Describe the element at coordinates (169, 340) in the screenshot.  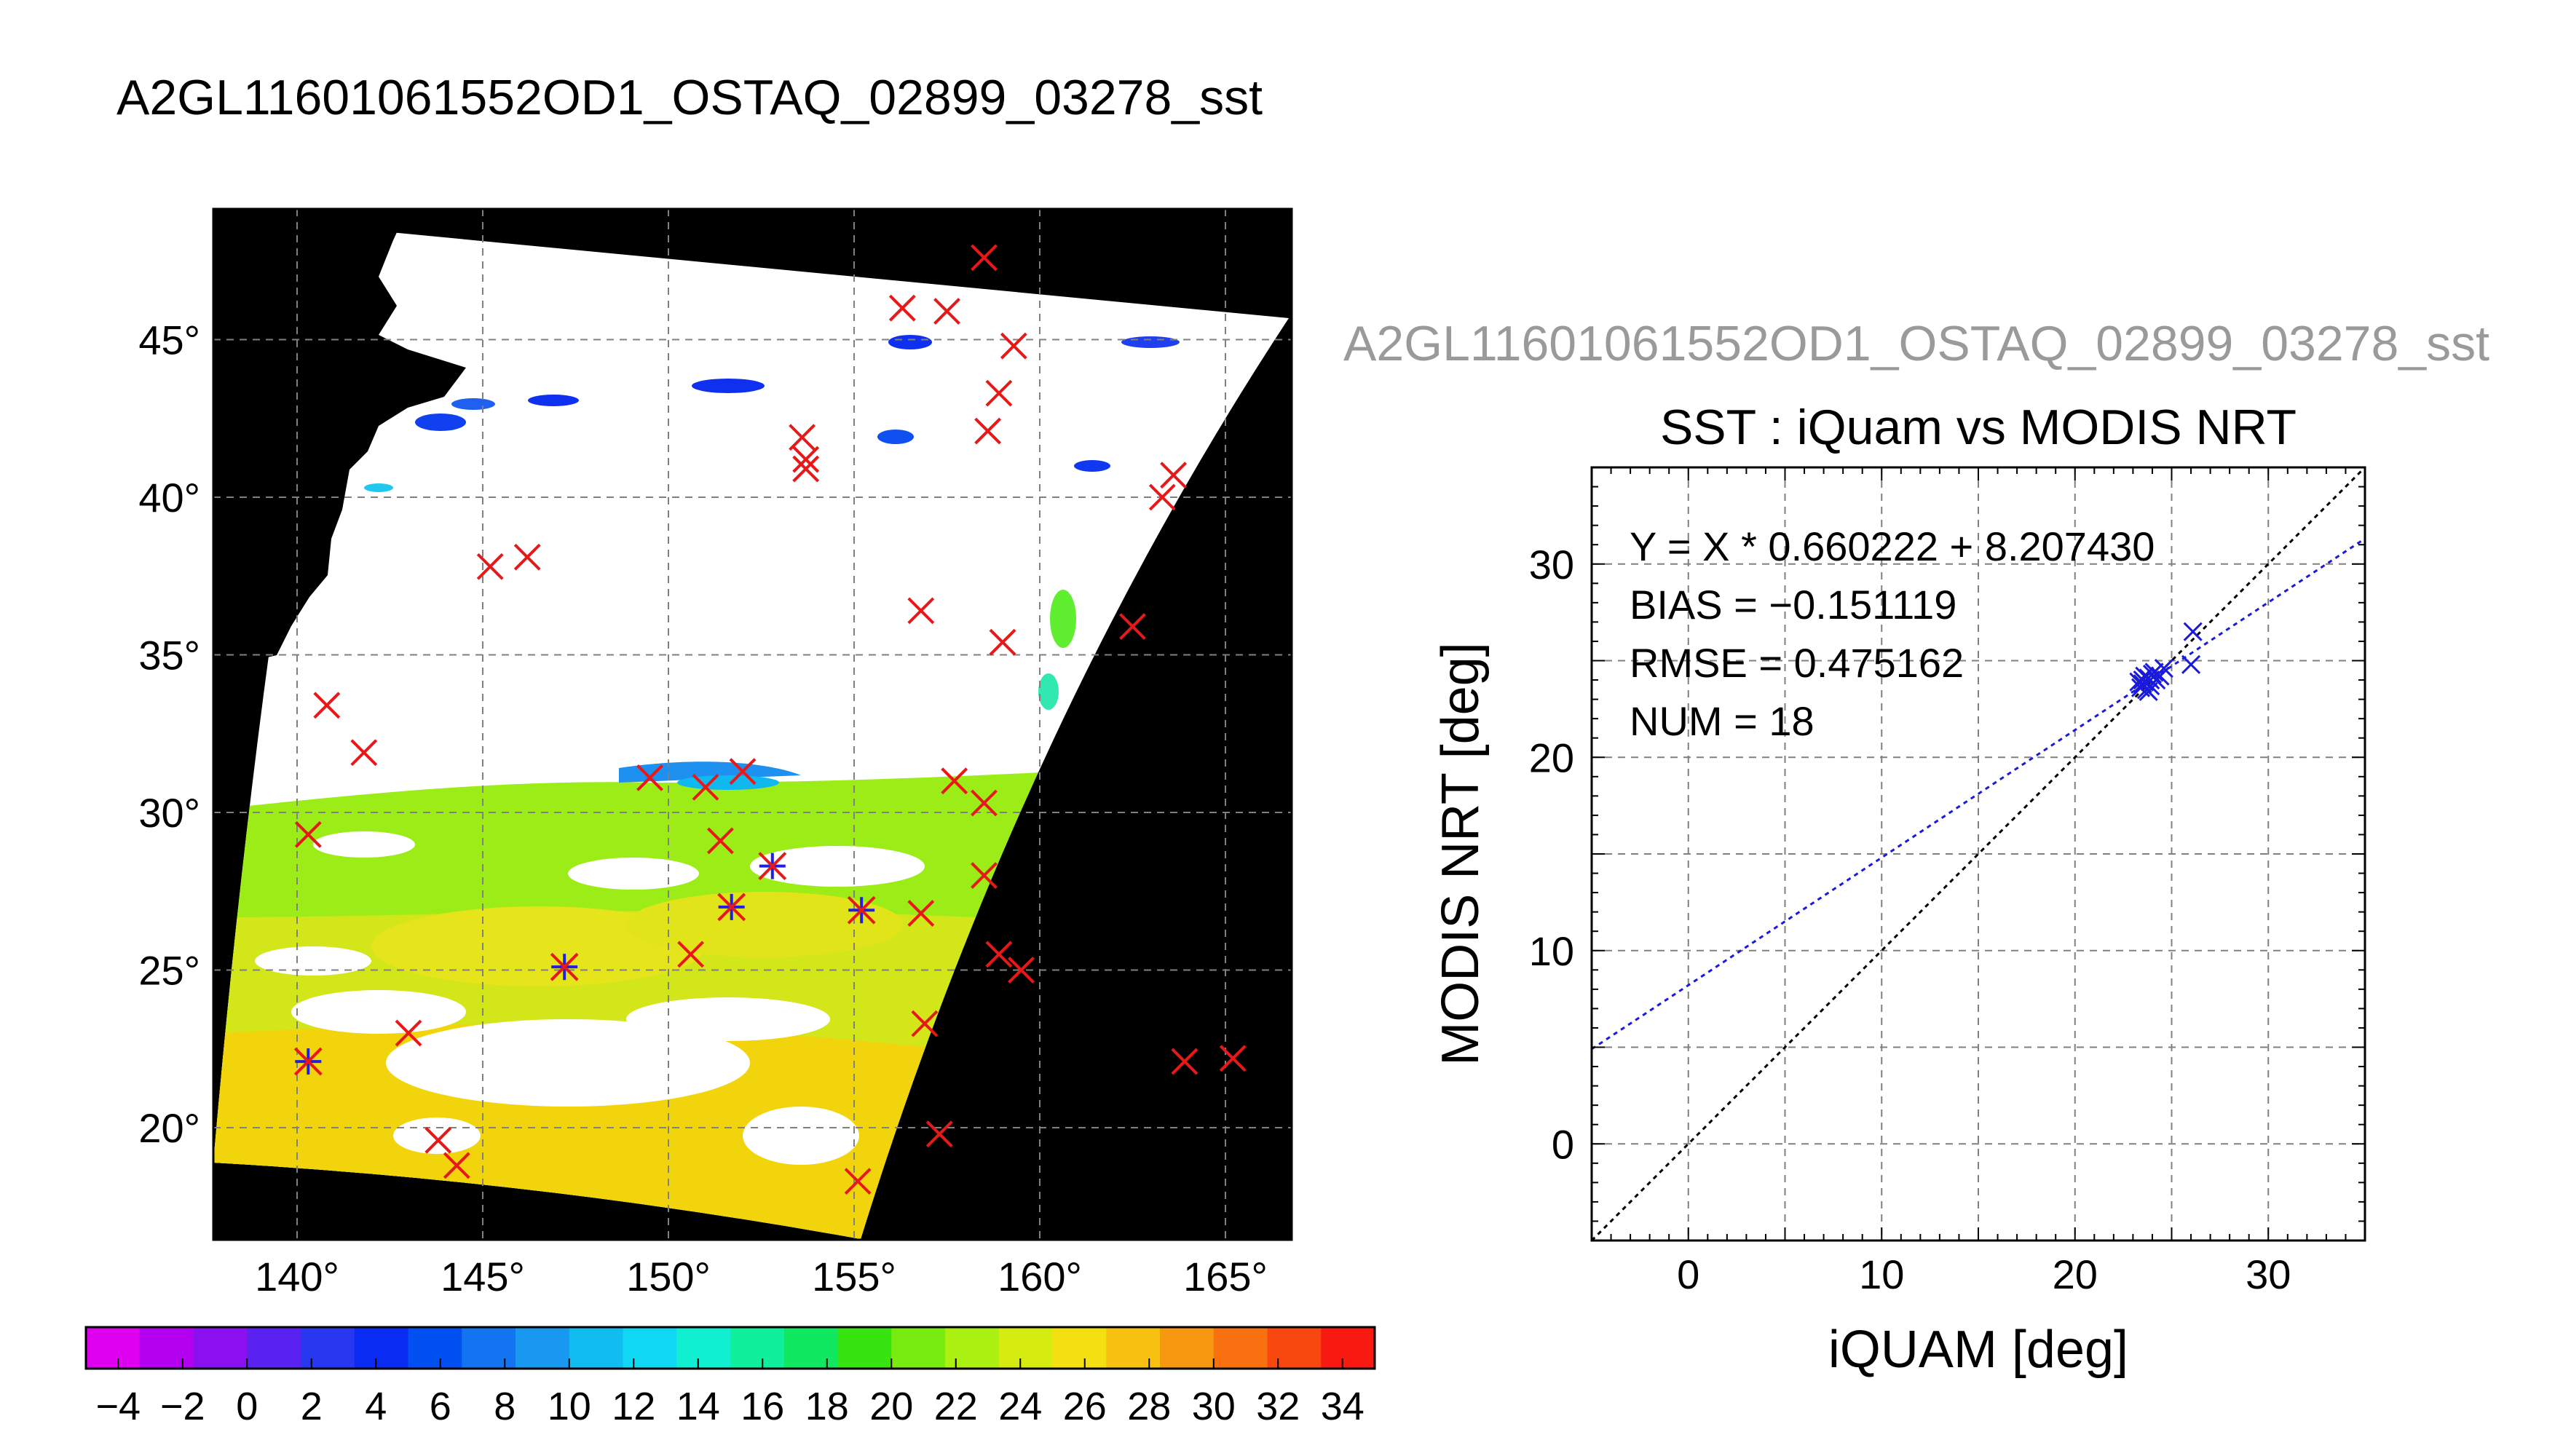
I see `lat-tick-label: 45°` at that location.